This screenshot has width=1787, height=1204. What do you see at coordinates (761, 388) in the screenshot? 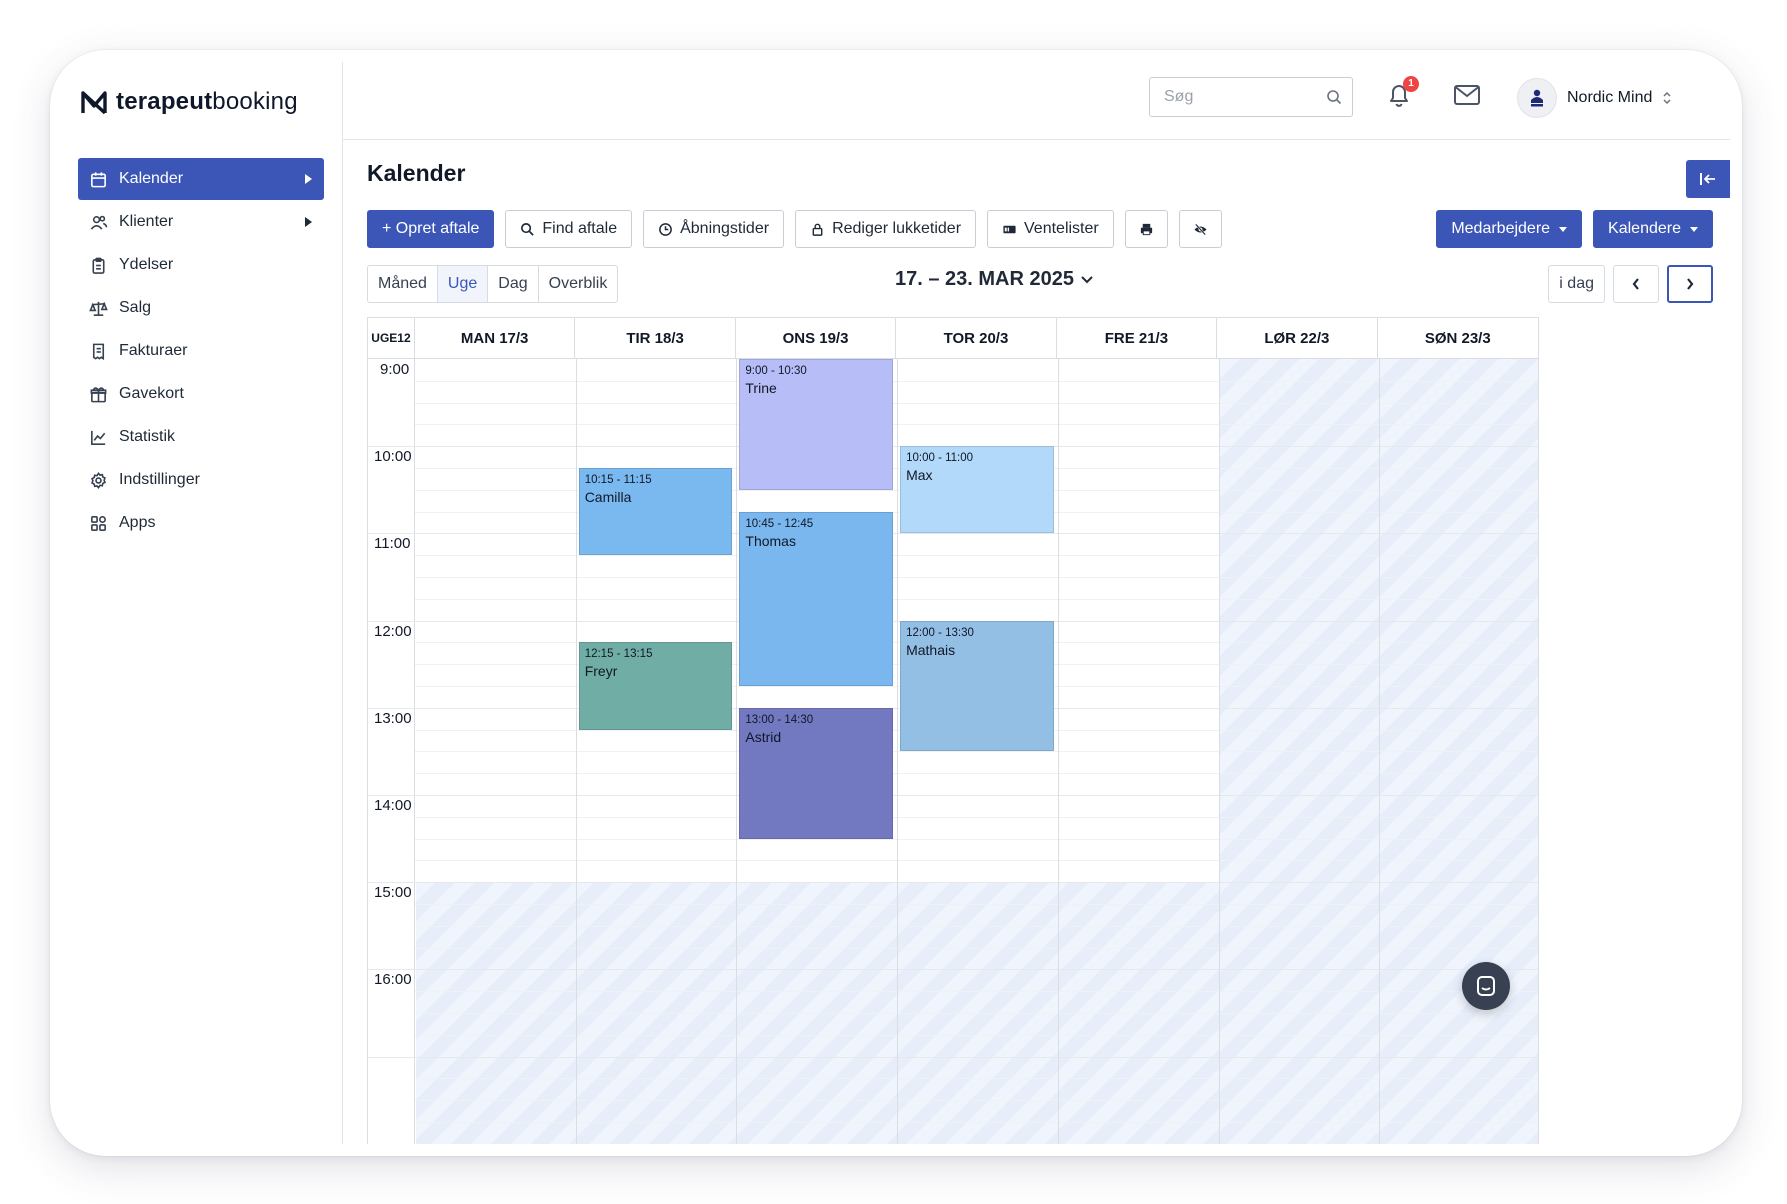
I see `appointment-client: Trine` at bounding box center [761, 388].